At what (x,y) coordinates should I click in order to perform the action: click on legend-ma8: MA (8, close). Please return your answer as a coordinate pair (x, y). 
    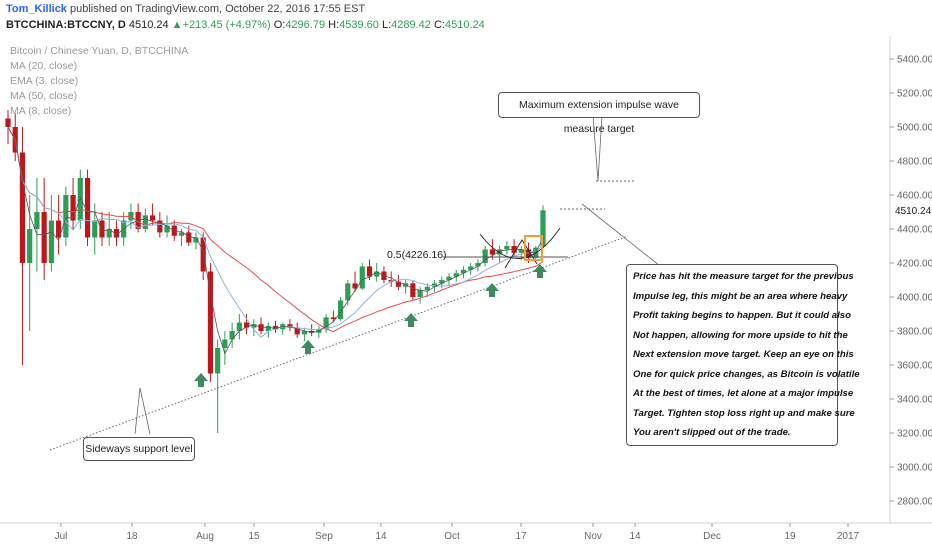
    Looking at the image, I should click on (41, 111).